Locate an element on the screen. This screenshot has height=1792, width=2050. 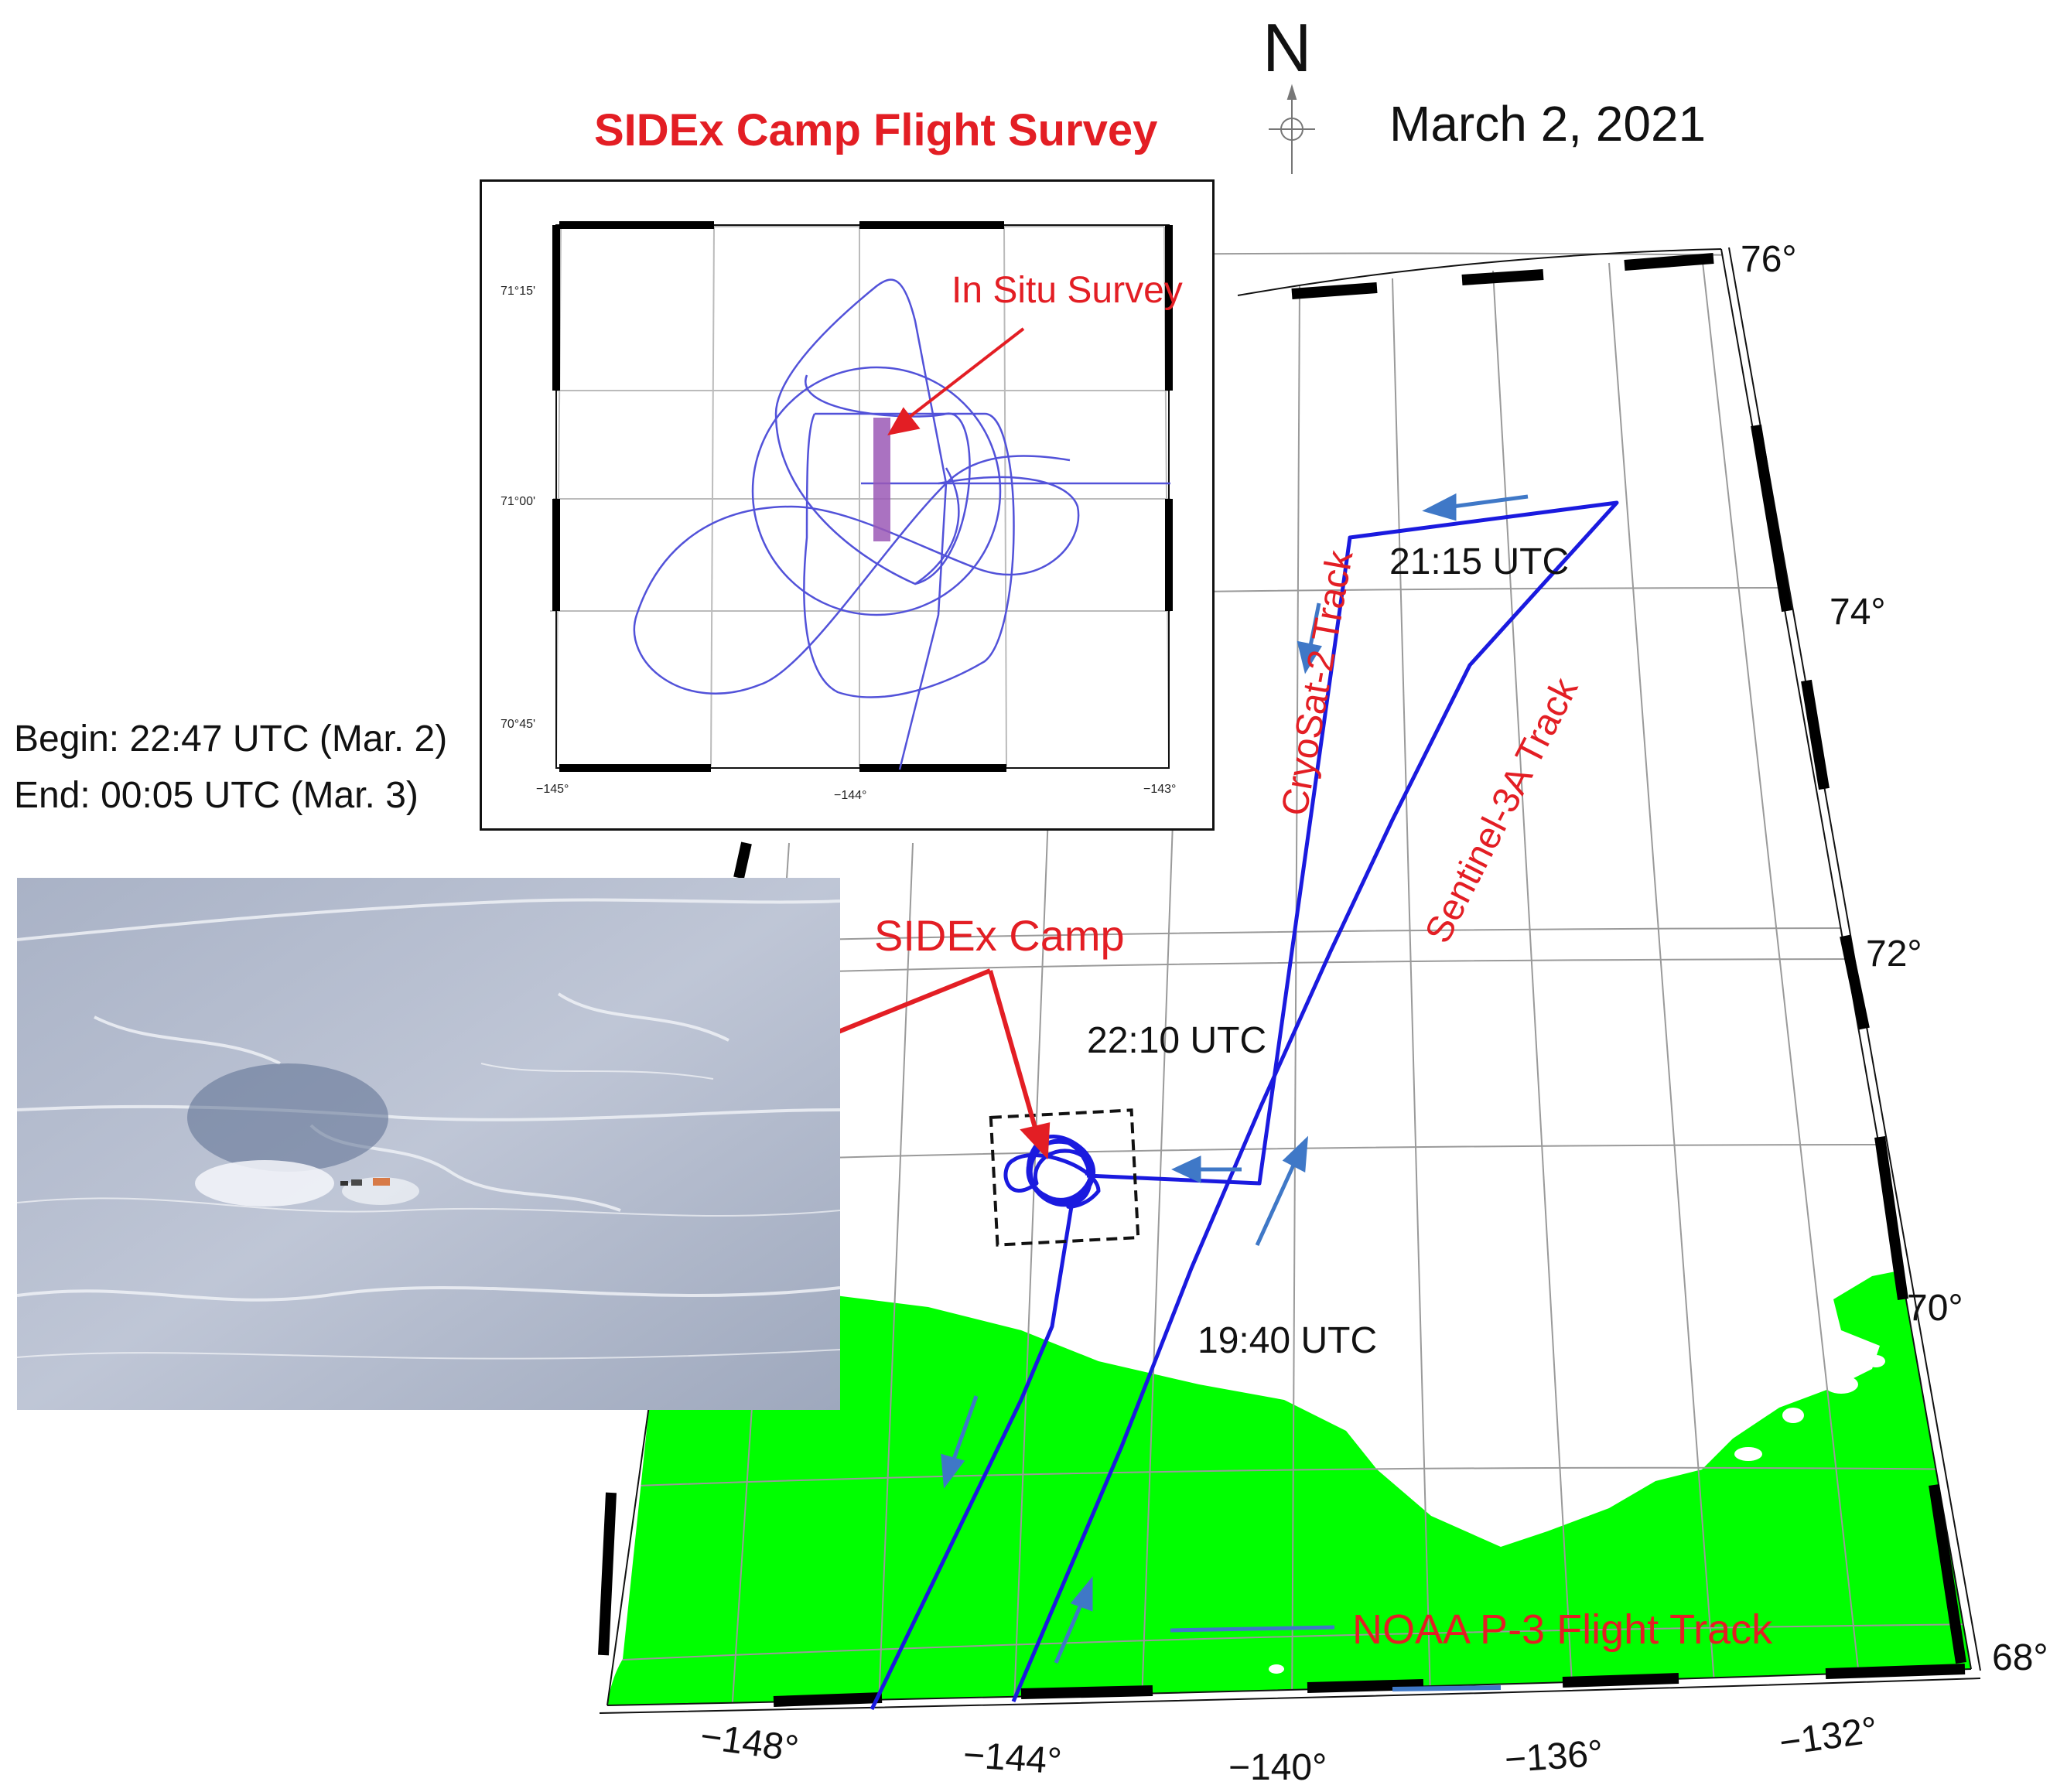
pressure-ridges is located at coordinates (428, 1100).